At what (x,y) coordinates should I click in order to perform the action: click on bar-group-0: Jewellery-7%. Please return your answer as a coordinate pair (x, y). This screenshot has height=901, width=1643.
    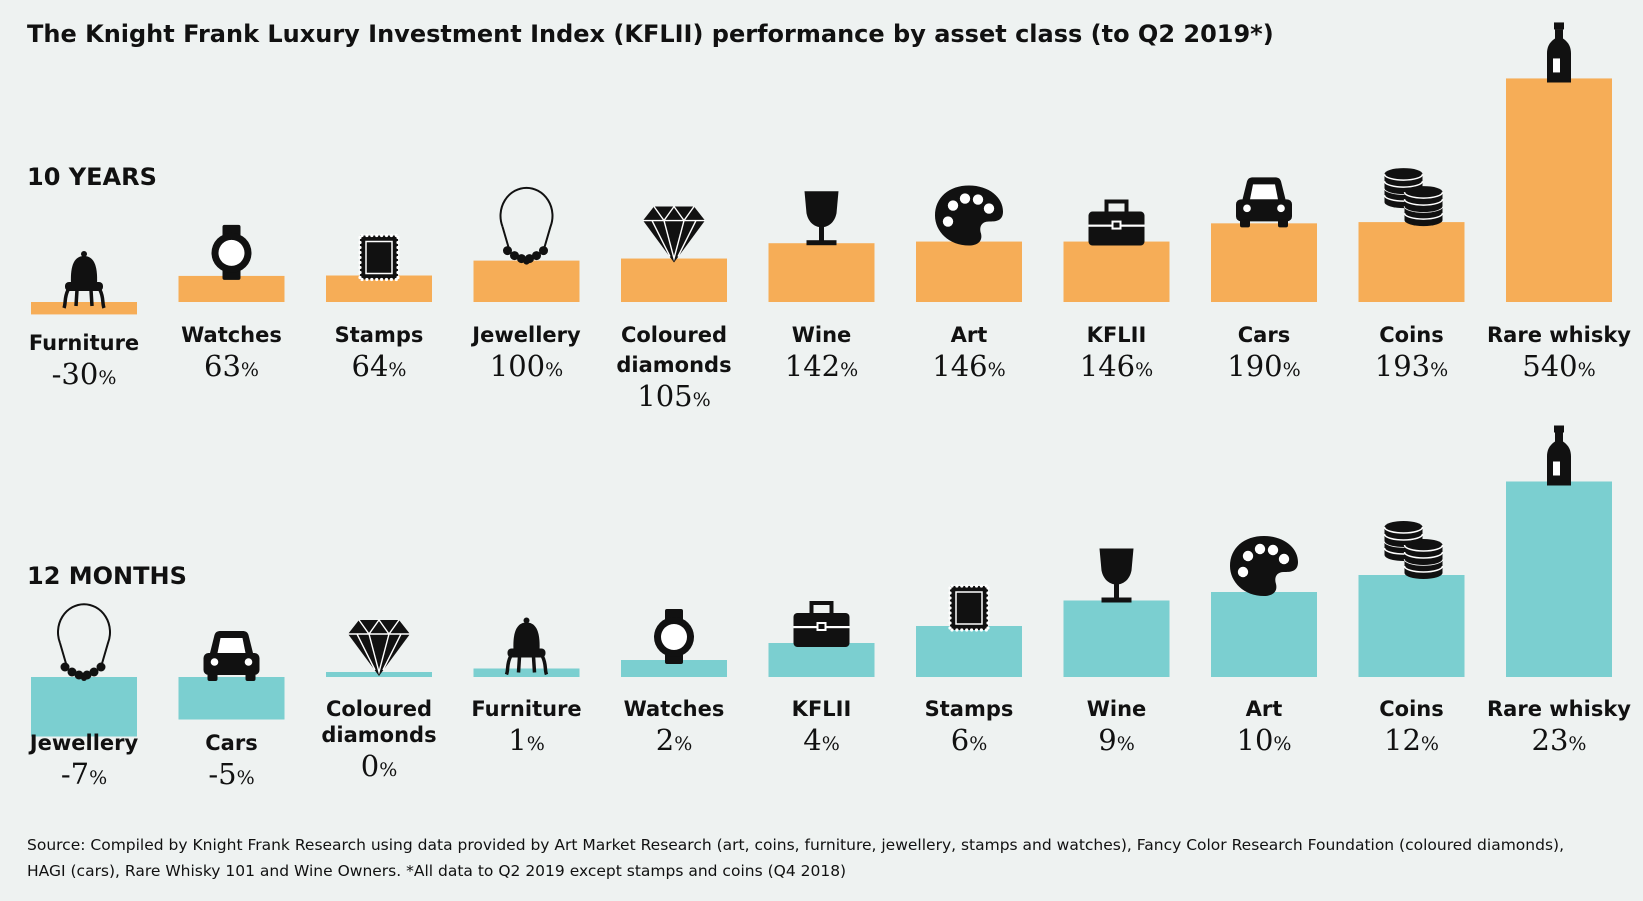
    Looking at the image, I should click on (83, 697).